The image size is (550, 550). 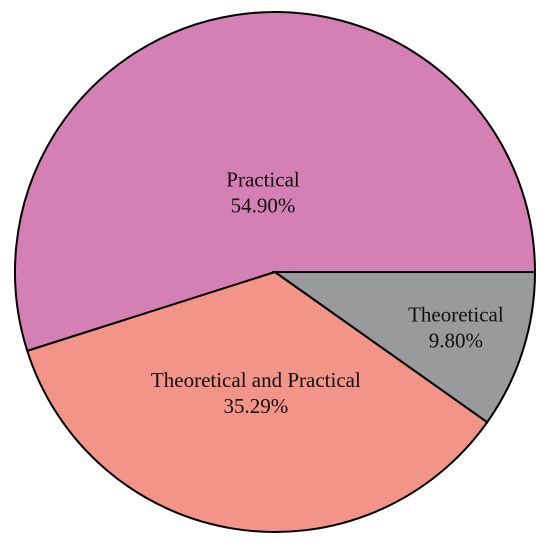 I want to click on pie-slice, so click(x=404, y=347).